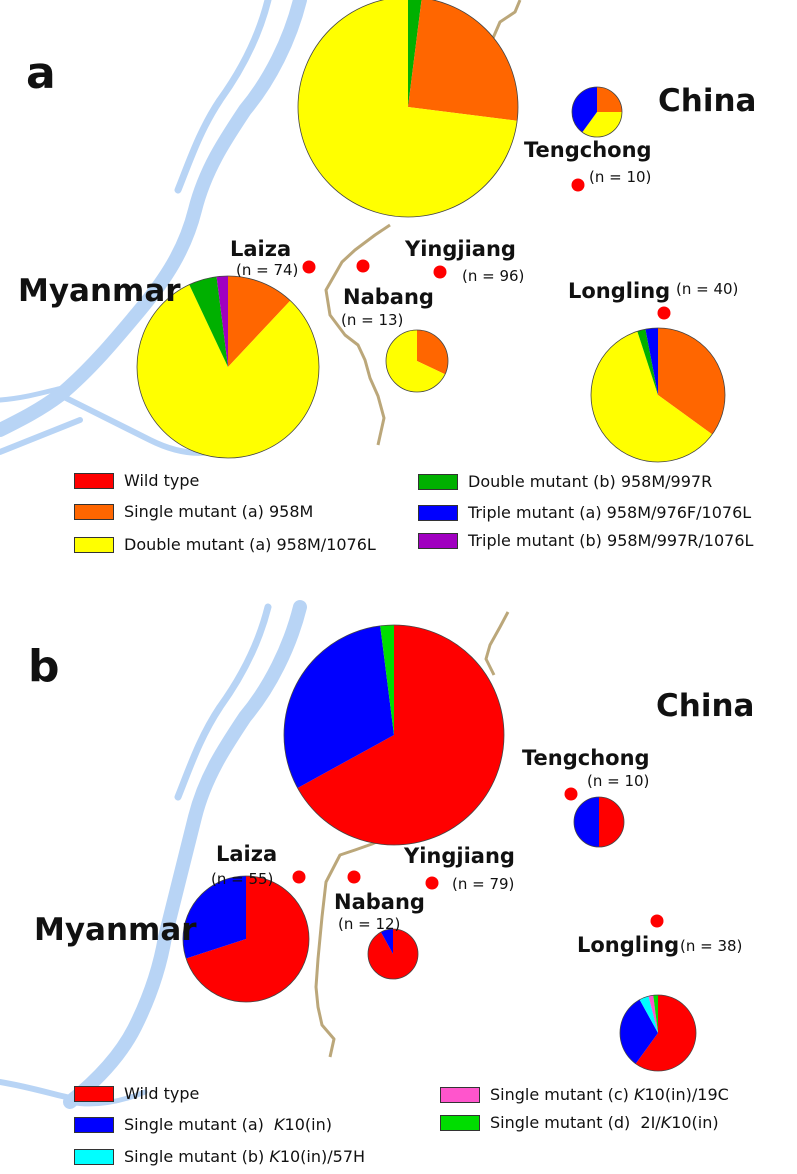 The image size is (797, 1174). Describe the element at coordinates (245, 1156) in the screenshot. I see `legend-label: Single mutant (b) K10(in)/57H` at that location.